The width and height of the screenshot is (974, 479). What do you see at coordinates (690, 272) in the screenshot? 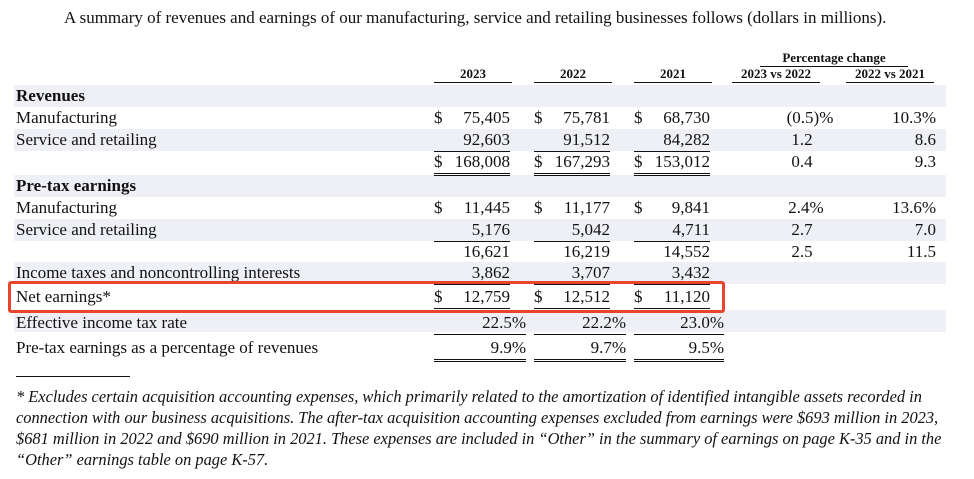
I see `taxes-2021: 3,432` at bounding box center [690, 272].